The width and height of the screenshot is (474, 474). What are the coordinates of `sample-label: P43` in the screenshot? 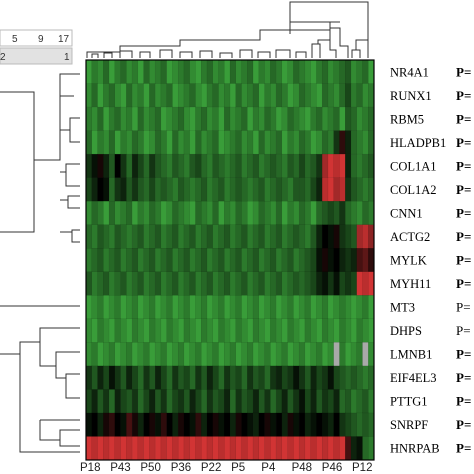 It's located at (120, 468).